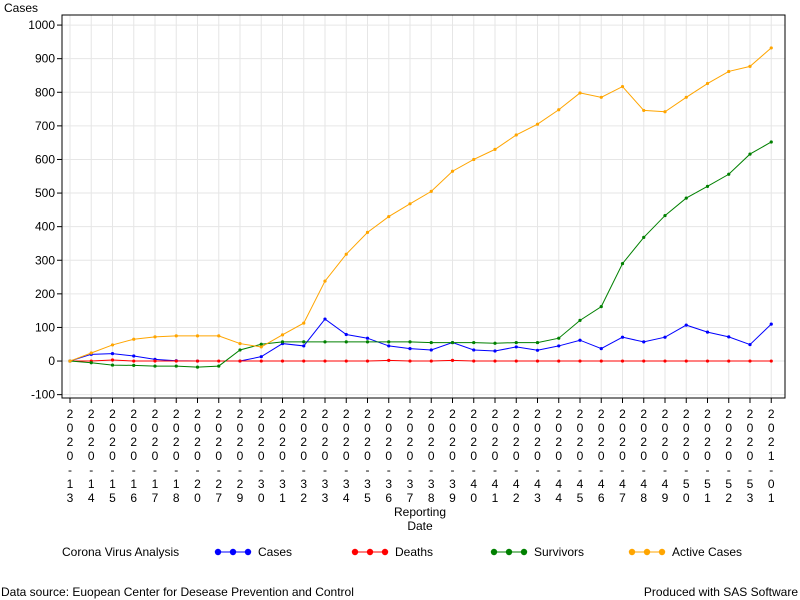 The width and height of the screenshot is (800, 600). Describe the element at coordinates (45, 294) in the screenshot. I see `y-tick-label: 200` at that location.